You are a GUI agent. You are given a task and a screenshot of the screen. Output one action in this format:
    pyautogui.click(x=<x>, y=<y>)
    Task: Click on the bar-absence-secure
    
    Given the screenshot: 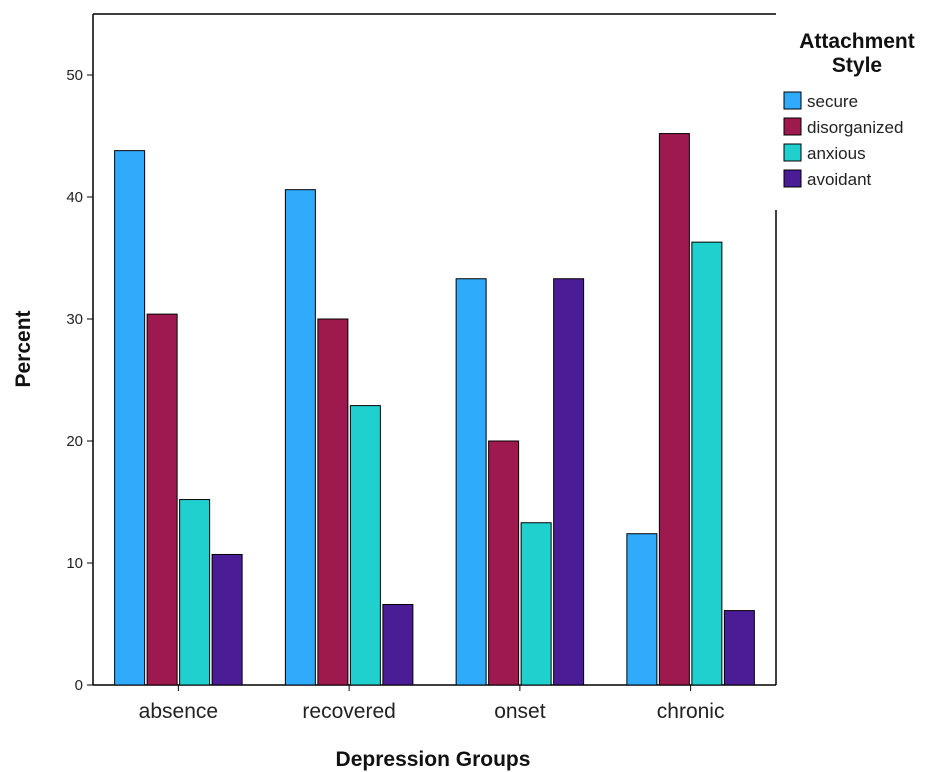 What is the action you would take?
    pyautogui.click(x=130, y=418)
    